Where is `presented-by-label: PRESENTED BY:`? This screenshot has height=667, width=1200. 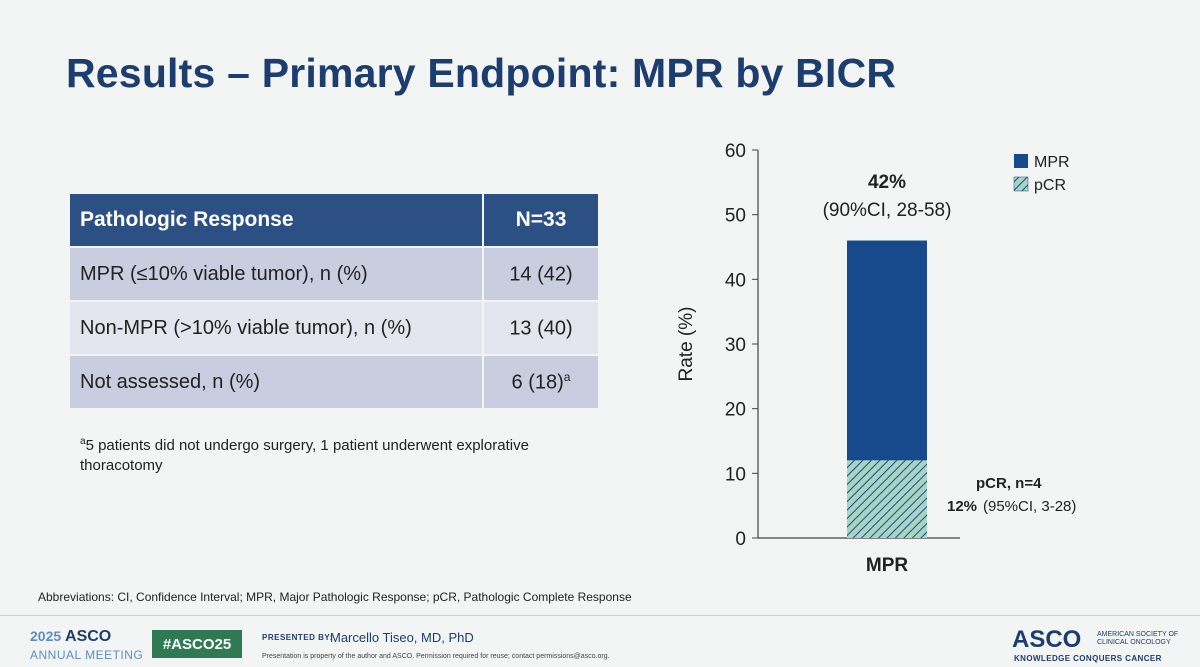
presented-by-label: PRESENTED BY: is located at coordinates (297, 637).